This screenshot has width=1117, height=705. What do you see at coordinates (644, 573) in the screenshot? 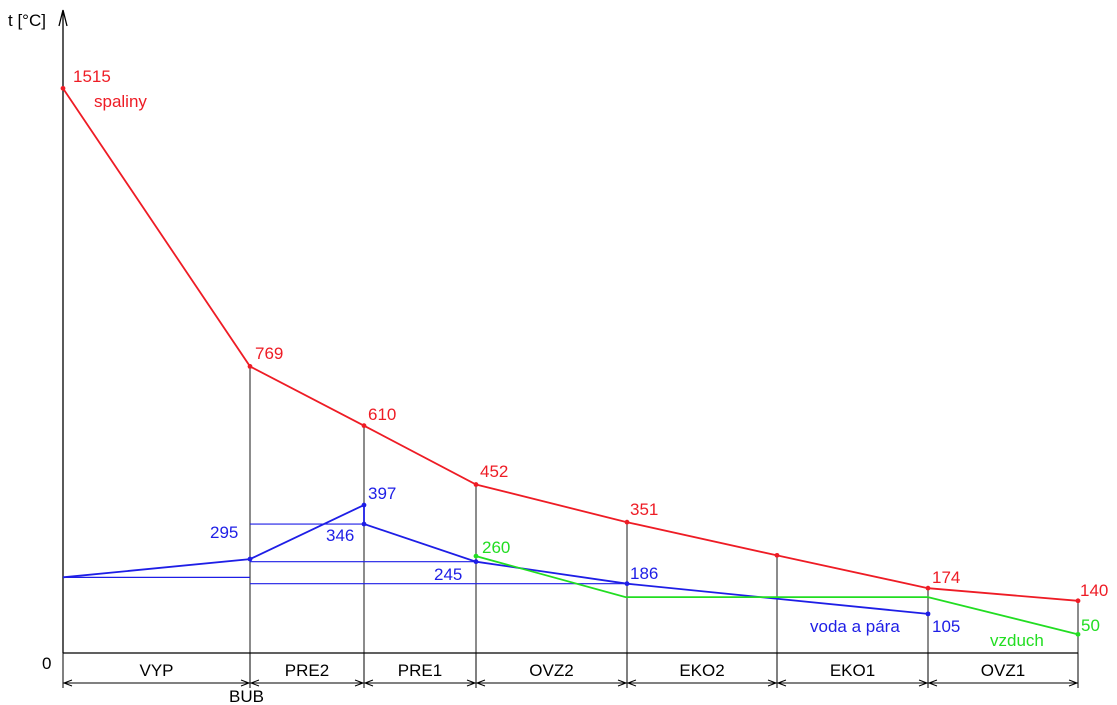
I see `label-water-186: 186` at bounding box center [644, 573].